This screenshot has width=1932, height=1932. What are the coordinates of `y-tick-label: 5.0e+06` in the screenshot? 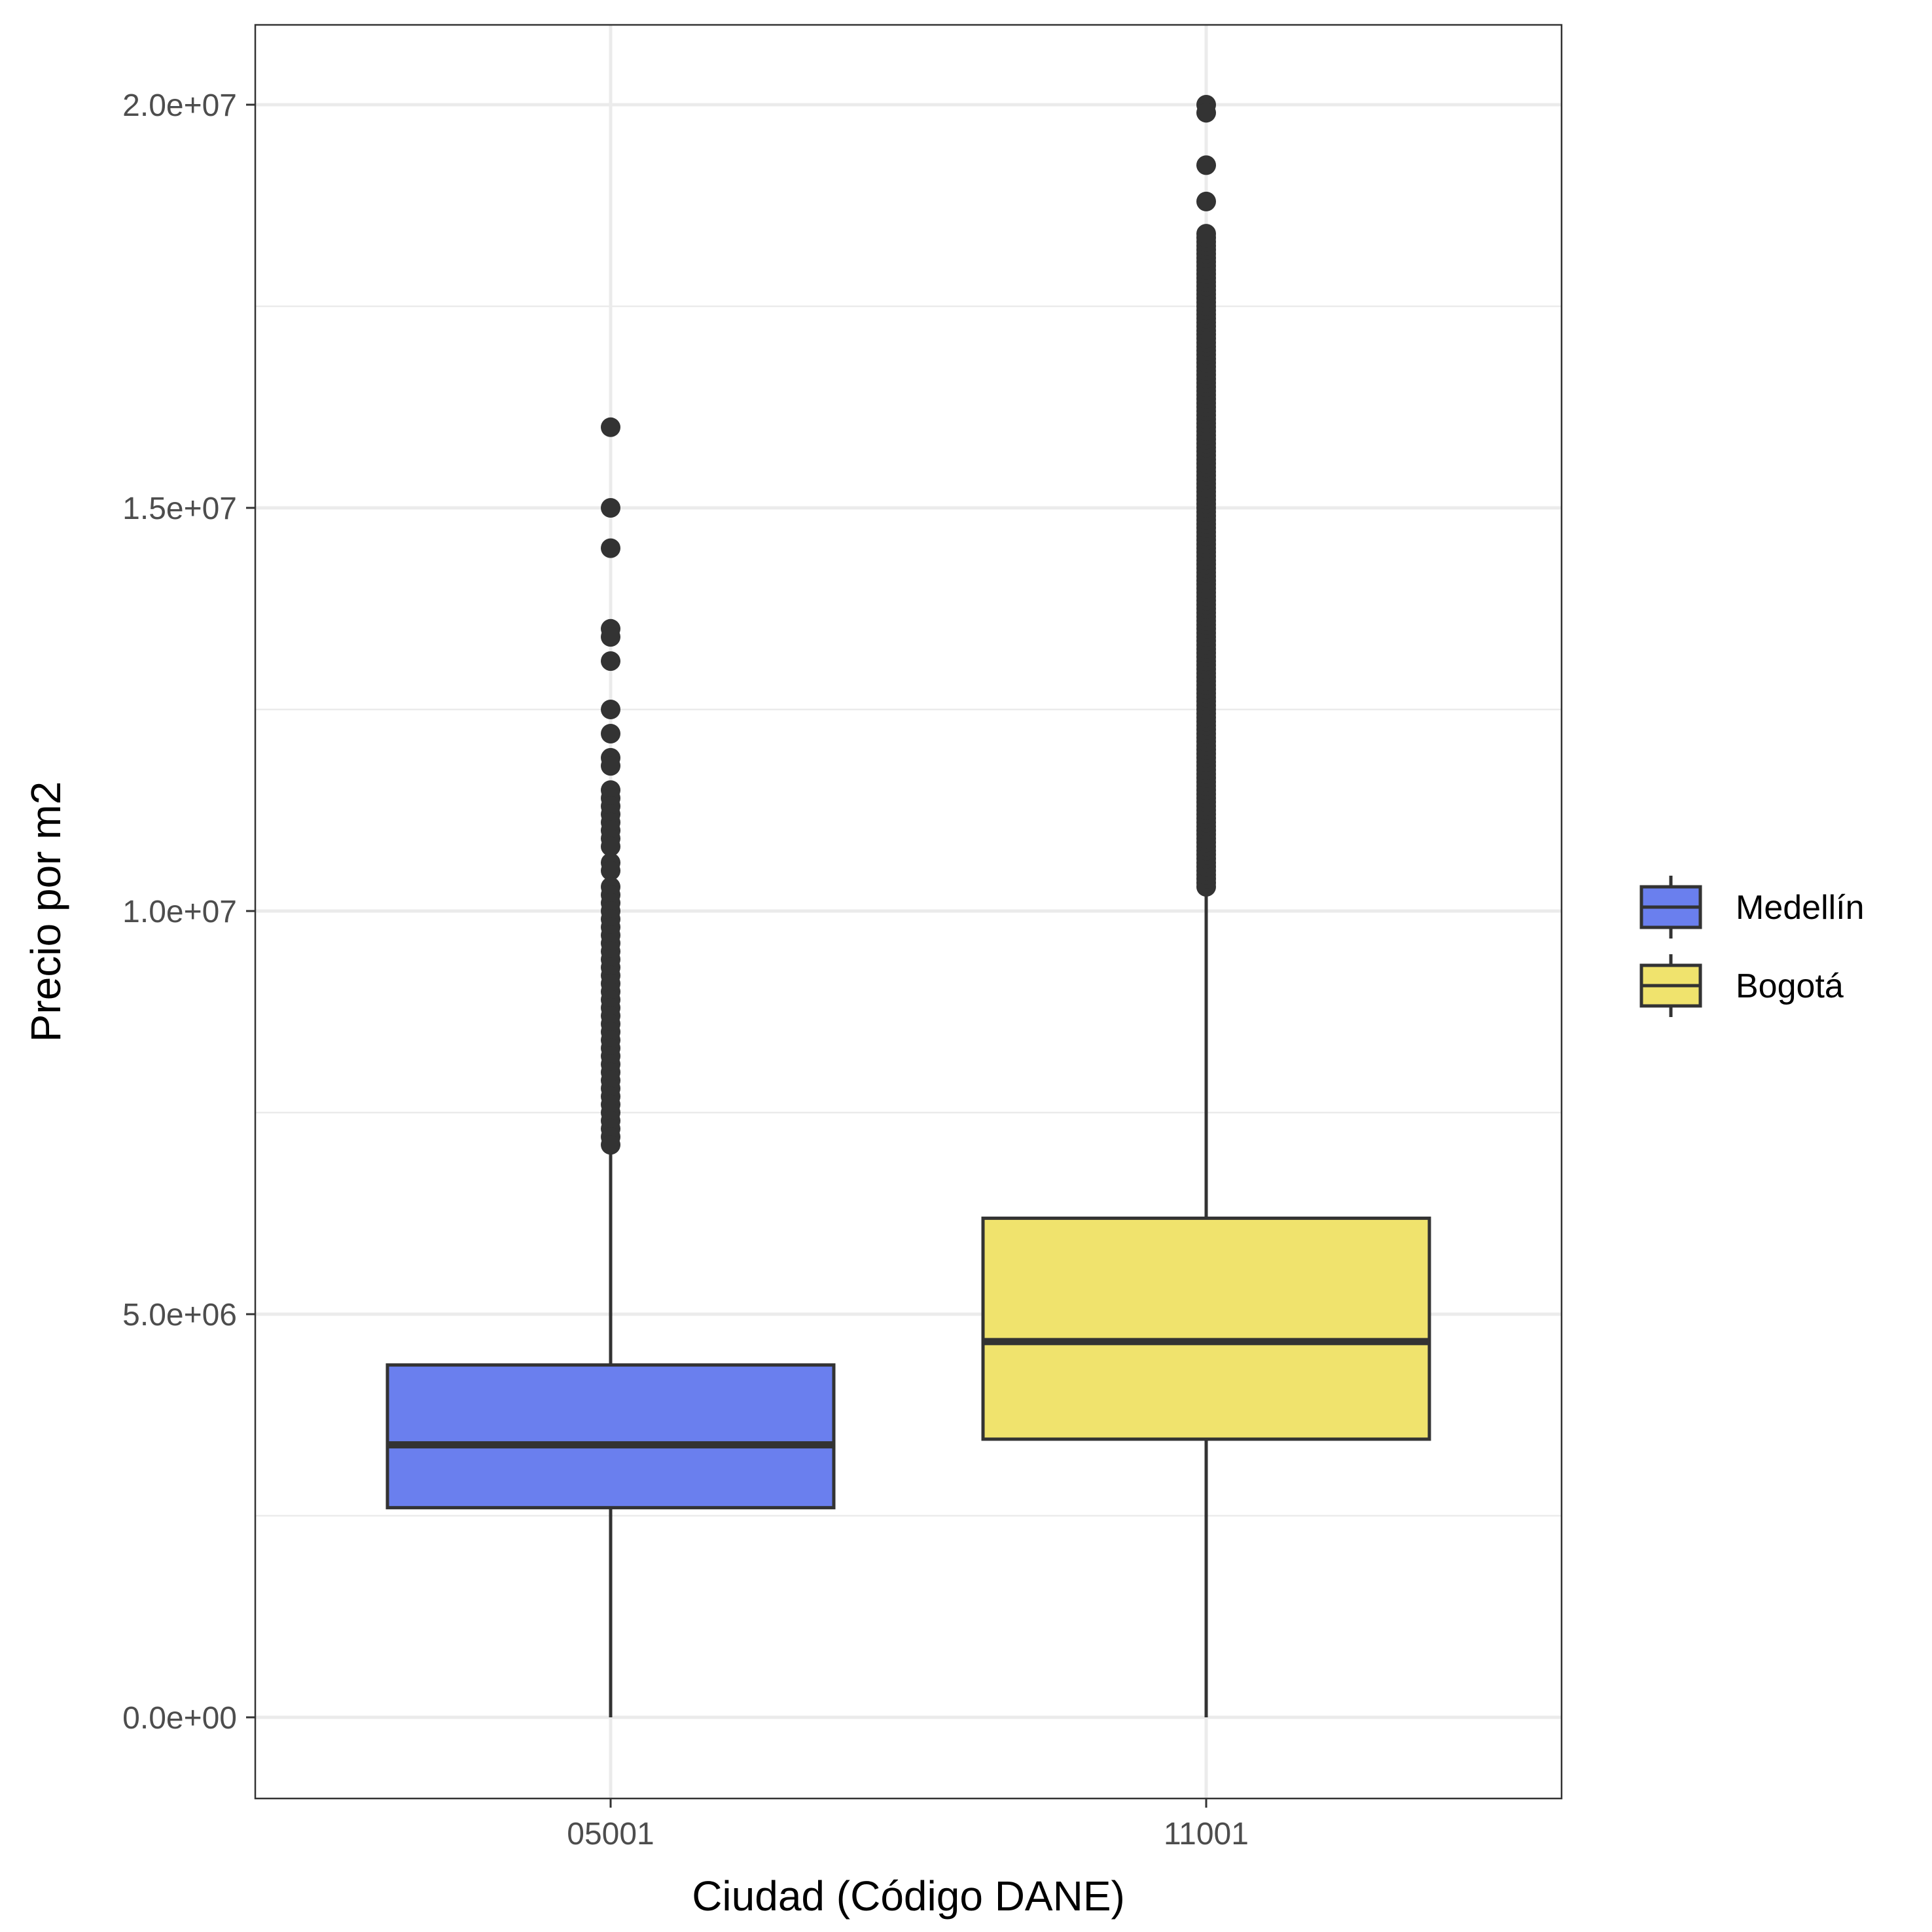 It's located at (179, 1315).